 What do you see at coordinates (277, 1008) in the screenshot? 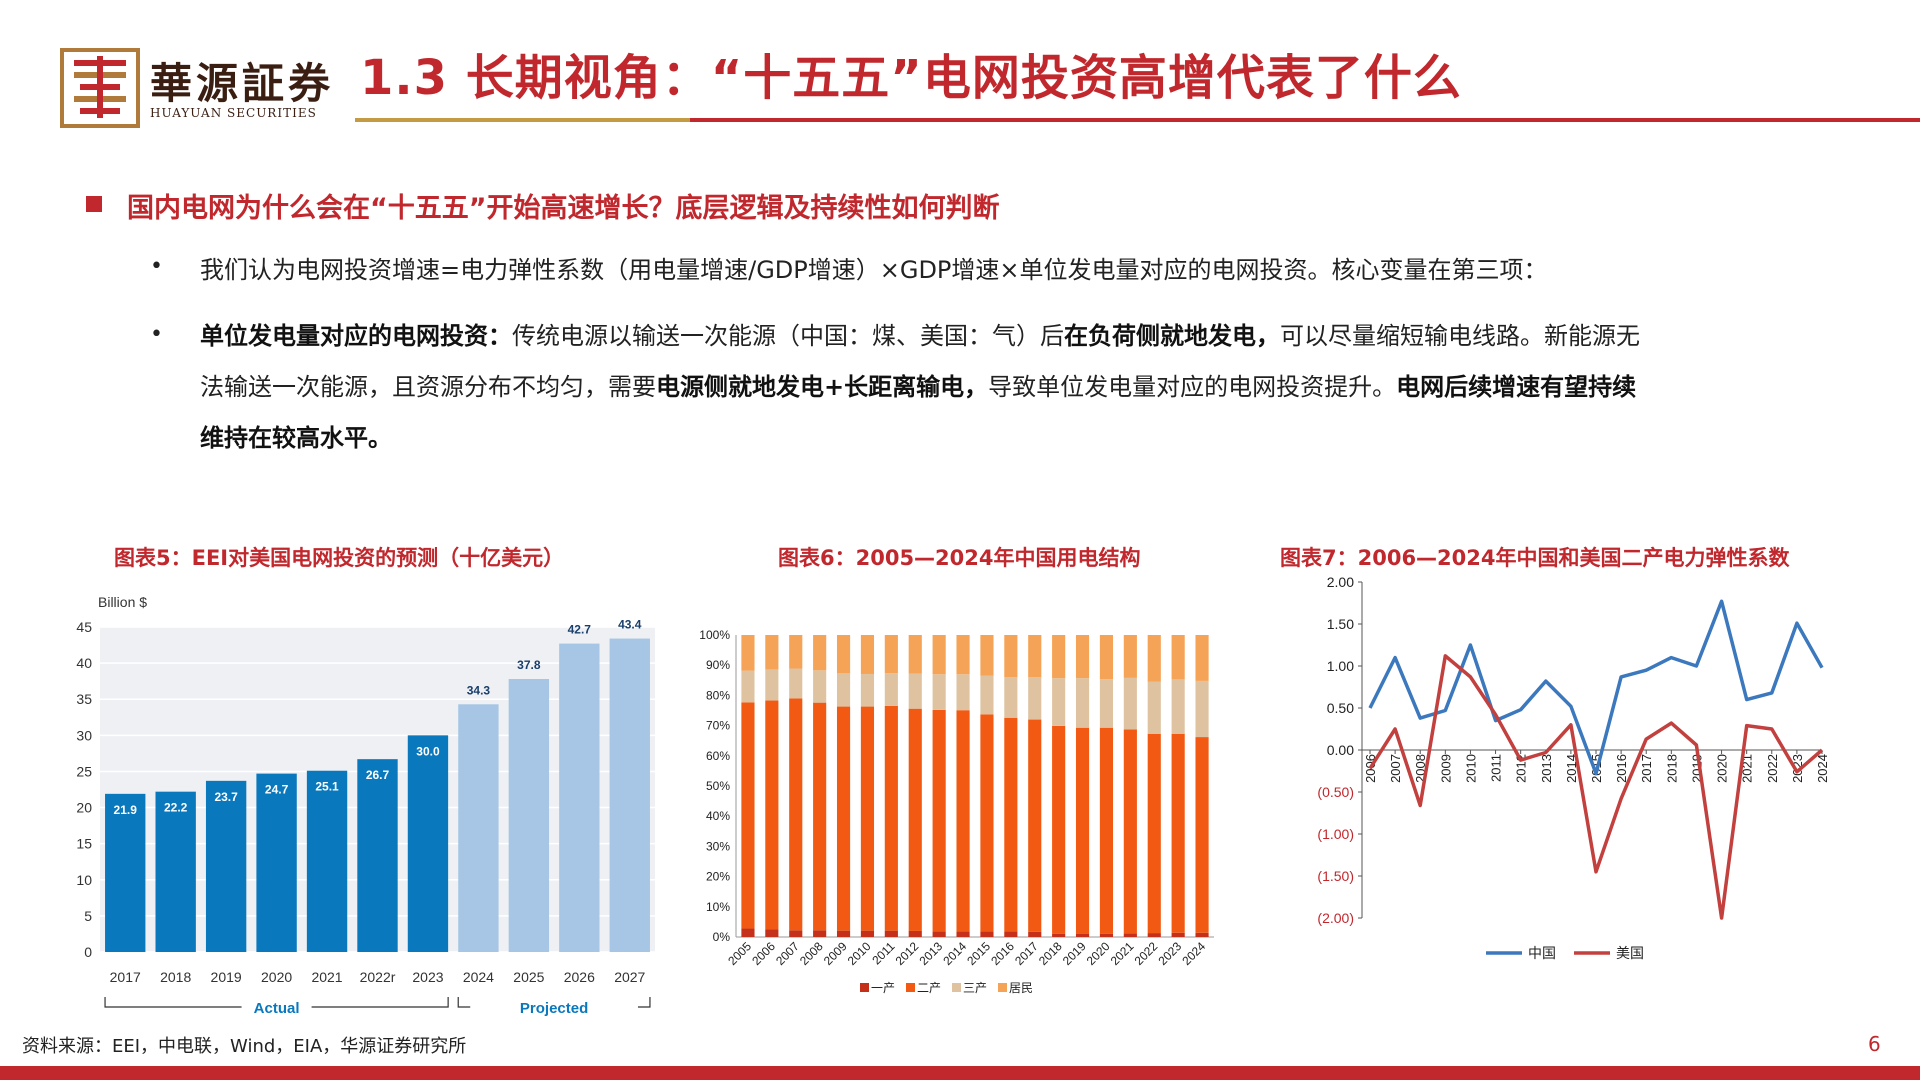
I see `actual-label: Actual` at bounding box center [277, 1008].